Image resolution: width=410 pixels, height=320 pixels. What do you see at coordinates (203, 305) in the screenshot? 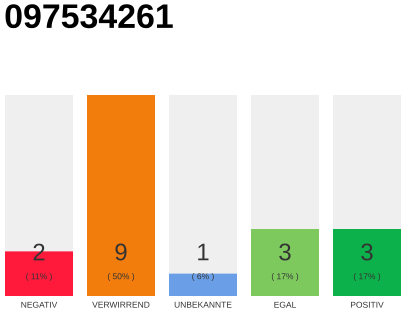
I see `x-tick-label: UNBEKANNTE` at bounding box center [203, 305].